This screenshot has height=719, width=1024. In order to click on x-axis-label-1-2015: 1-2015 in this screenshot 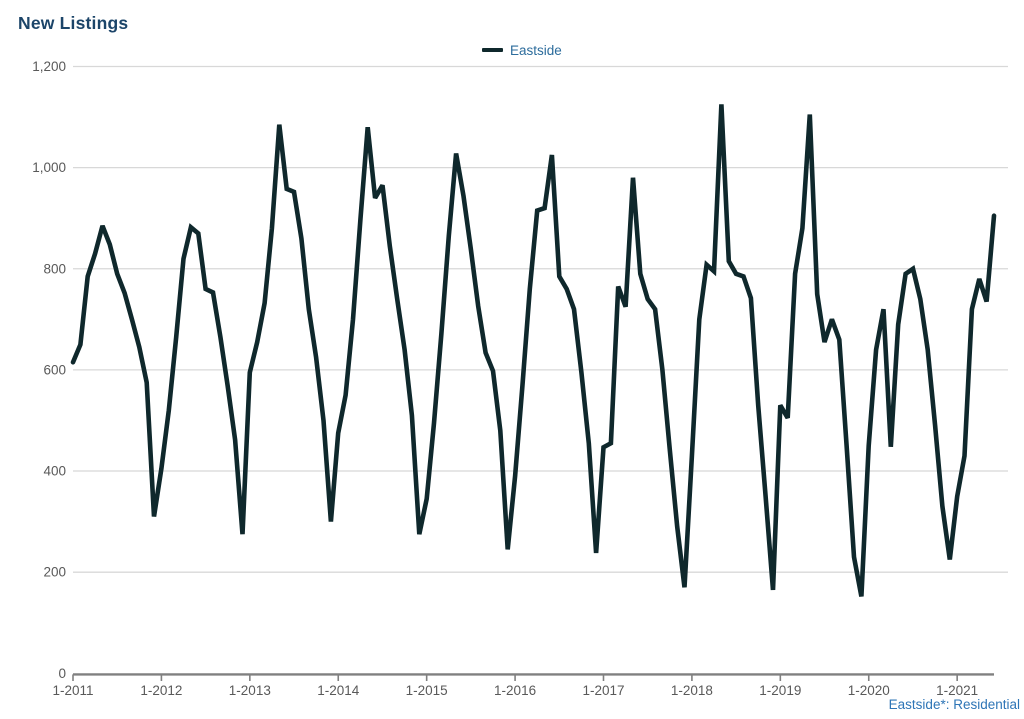, I will do `click(427, 690)`.